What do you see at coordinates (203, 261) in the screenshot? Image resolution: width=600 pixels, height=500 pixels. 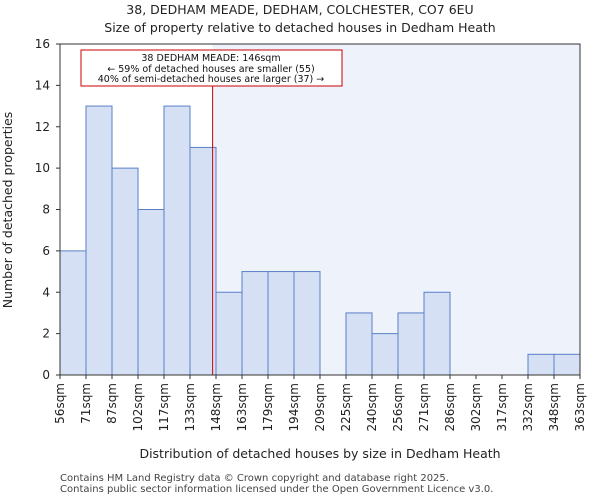 I see `bar-133sqm` at bounding box center [203, 261].